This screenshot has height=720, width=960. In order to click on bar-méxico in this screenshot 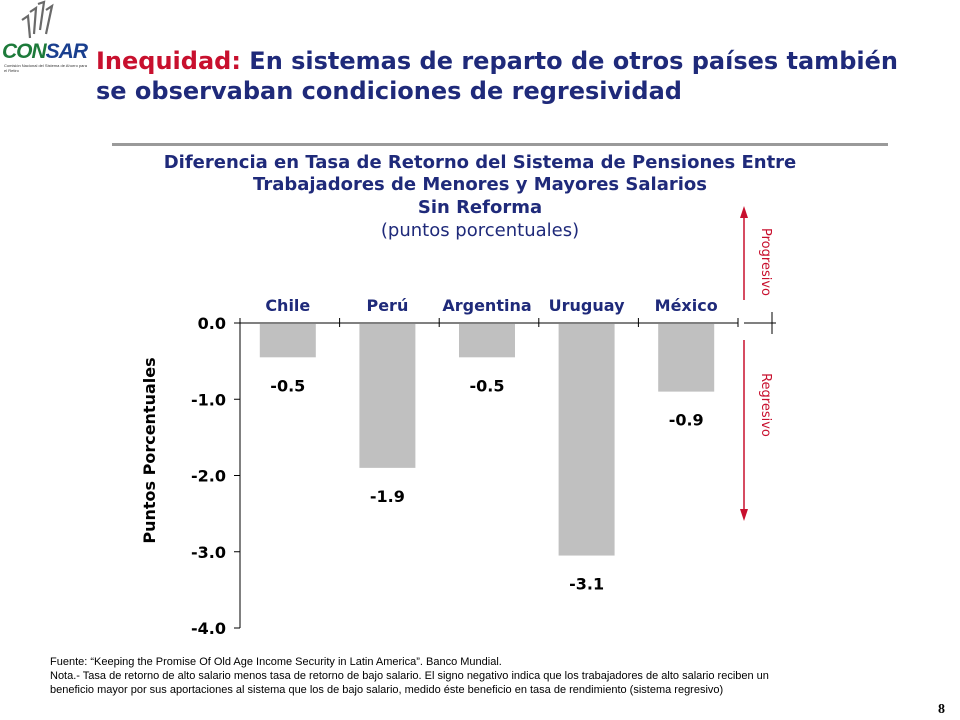, I will do `click(686, 358)`.